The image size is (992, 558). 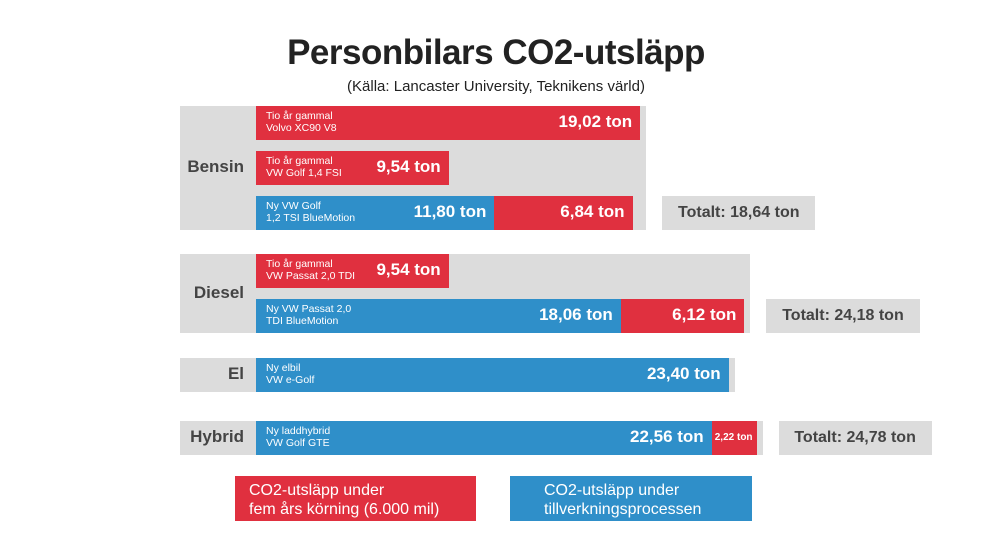 What do you see at coordinates (855, 438) in the screenshot?
I see `total-hybrid: Totalt: 24,78 ton` at bounding box center [855, 438].